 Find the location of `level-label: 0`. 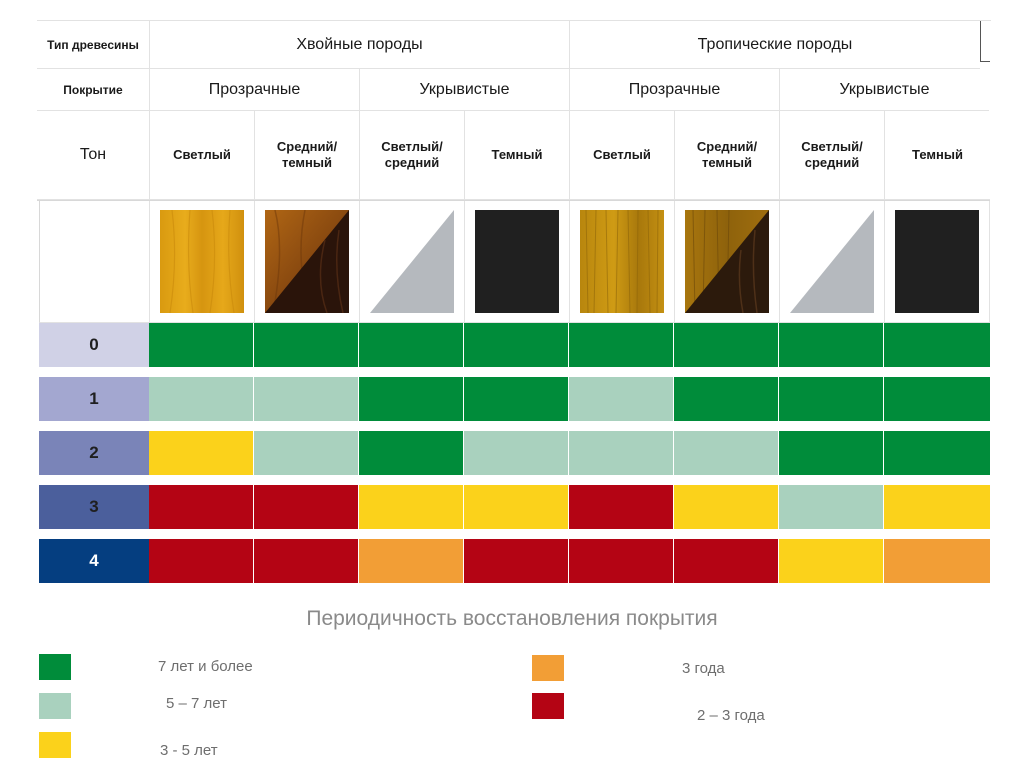

level-label: 0 is located at coordinates (94, 345).